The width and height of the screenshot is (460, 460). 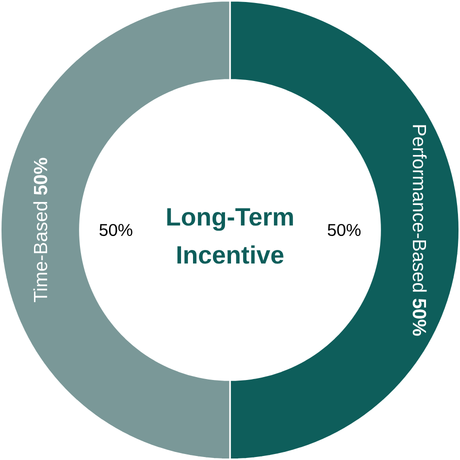 I want to click on slice-label: Performance-Based 50%, so click(x=419, y=230).